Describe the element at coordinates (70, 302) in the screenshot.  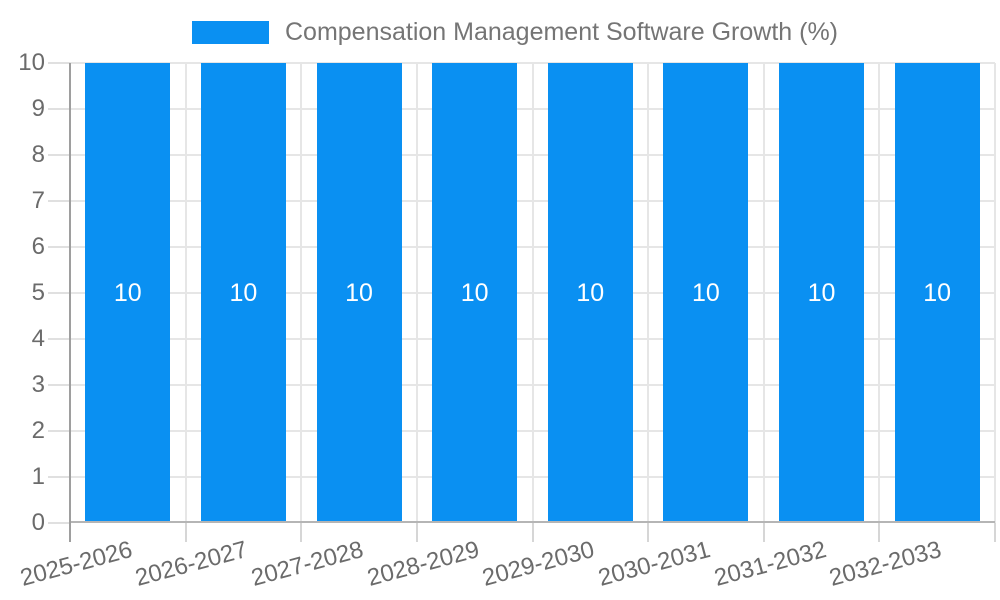
I see `y-axis-line` at that location.